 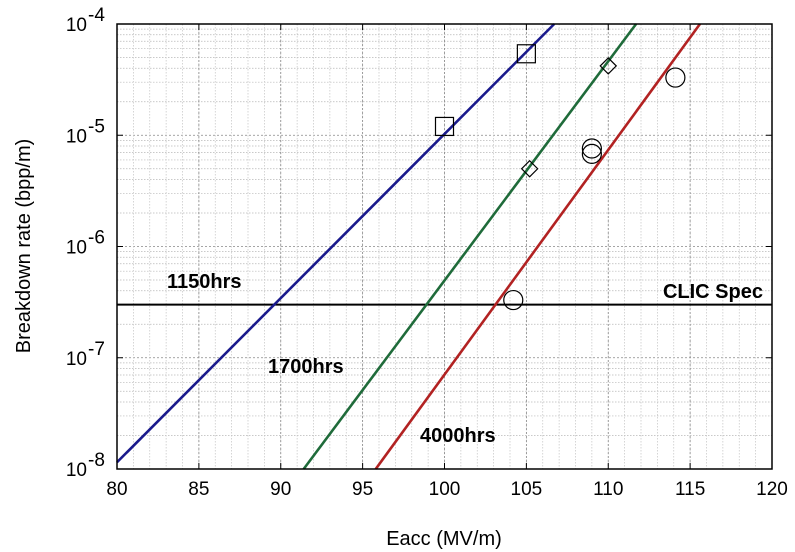 I want to click on x-tick-label: 90, so click(x=280, y=489).